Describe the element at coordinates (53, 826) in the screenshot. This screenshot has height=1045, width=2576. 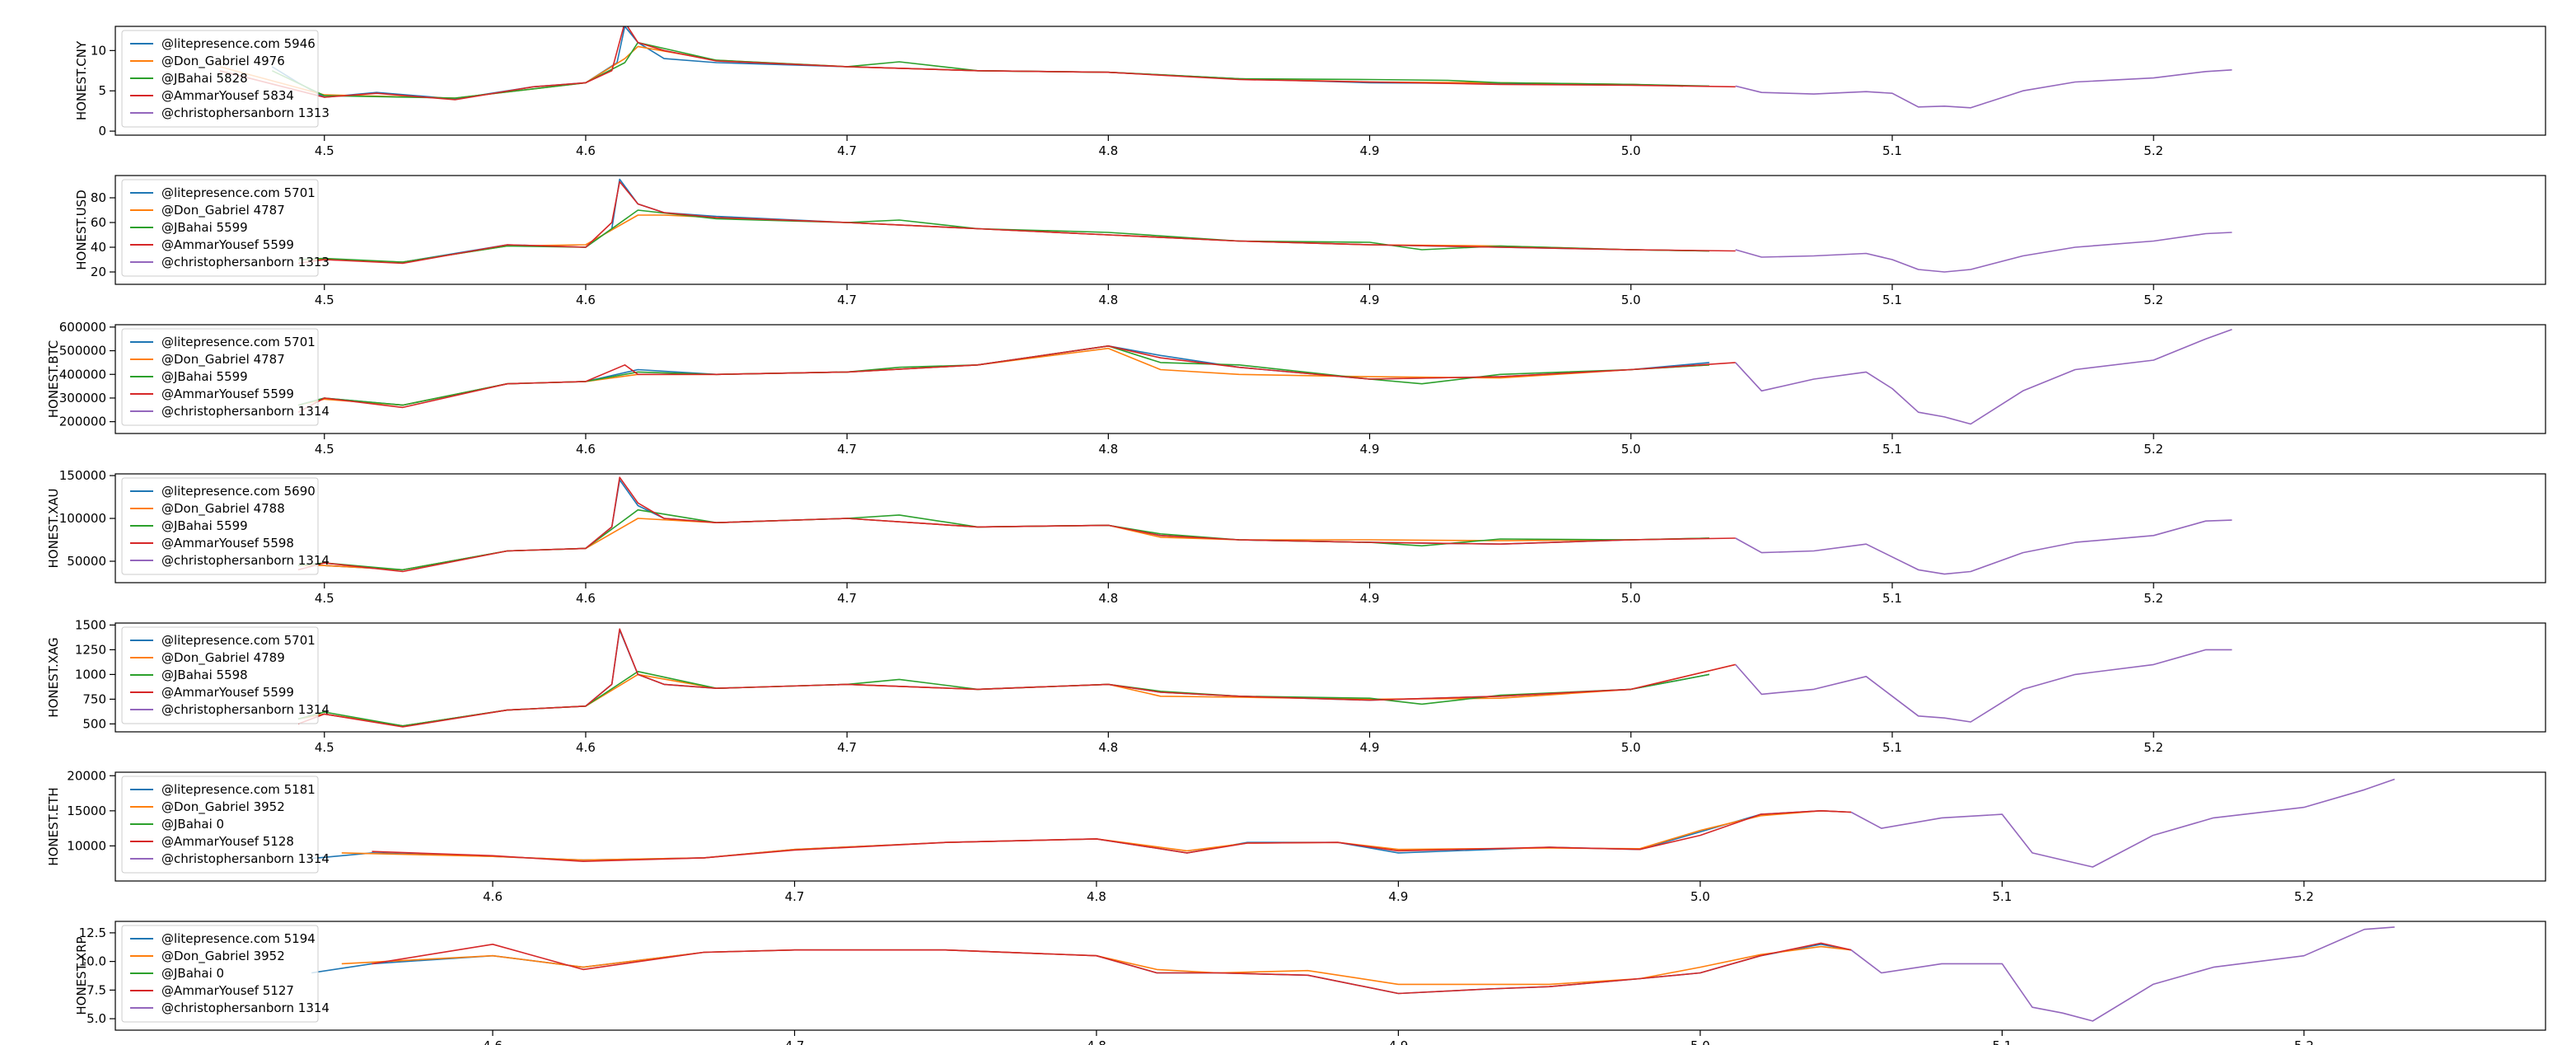
I see `y-axis-label: HONEST.ETH` at that location.